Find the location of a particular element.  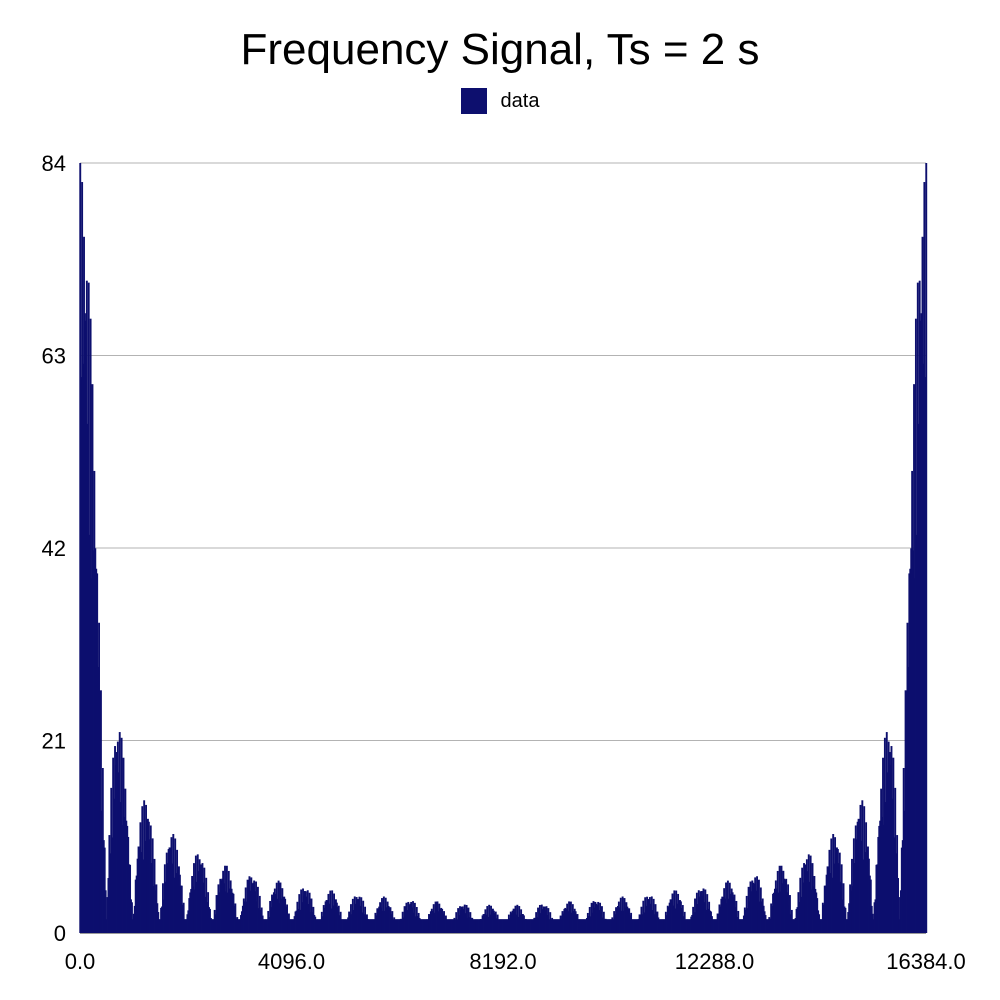

legend-swatch is located at coordinates (473, 101).